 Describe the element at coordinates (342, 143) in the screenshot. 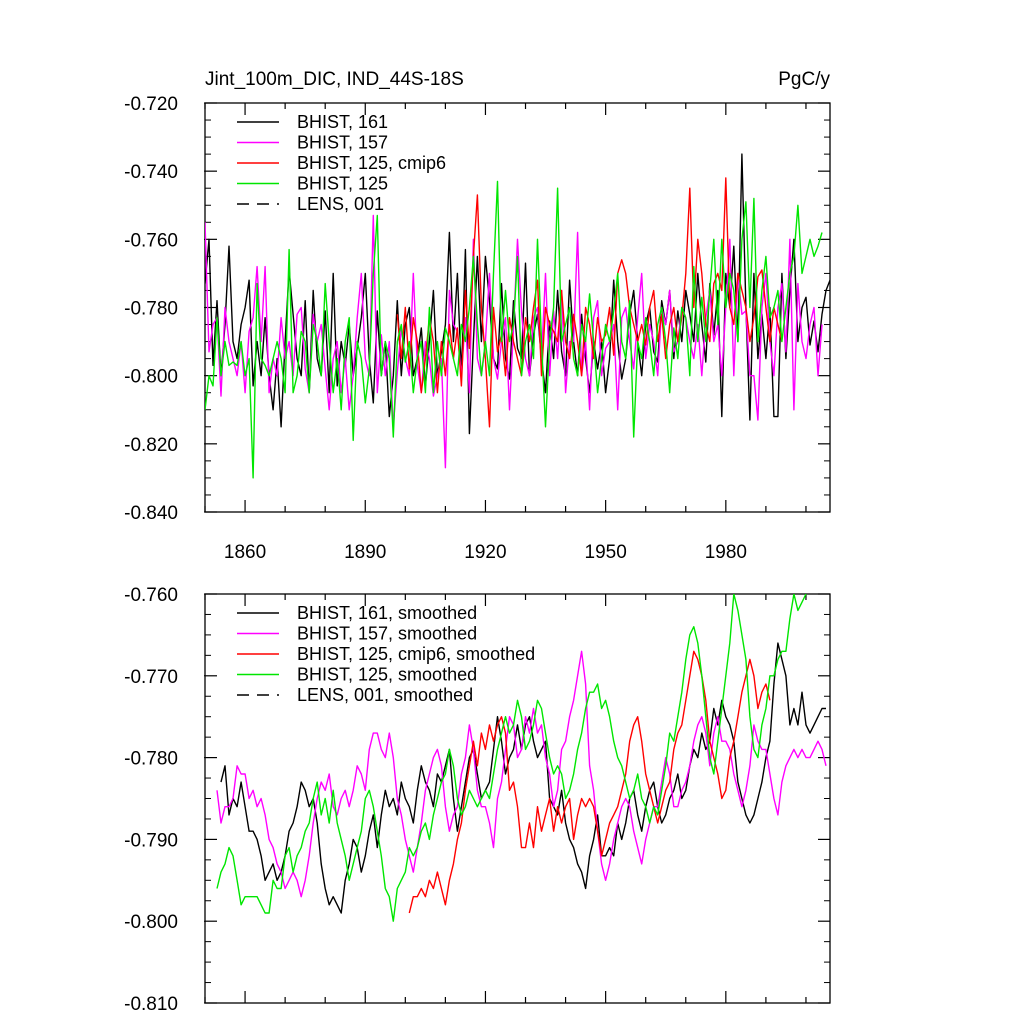

I see `legend-label-bhist-157: BHIST, 157` at that location.